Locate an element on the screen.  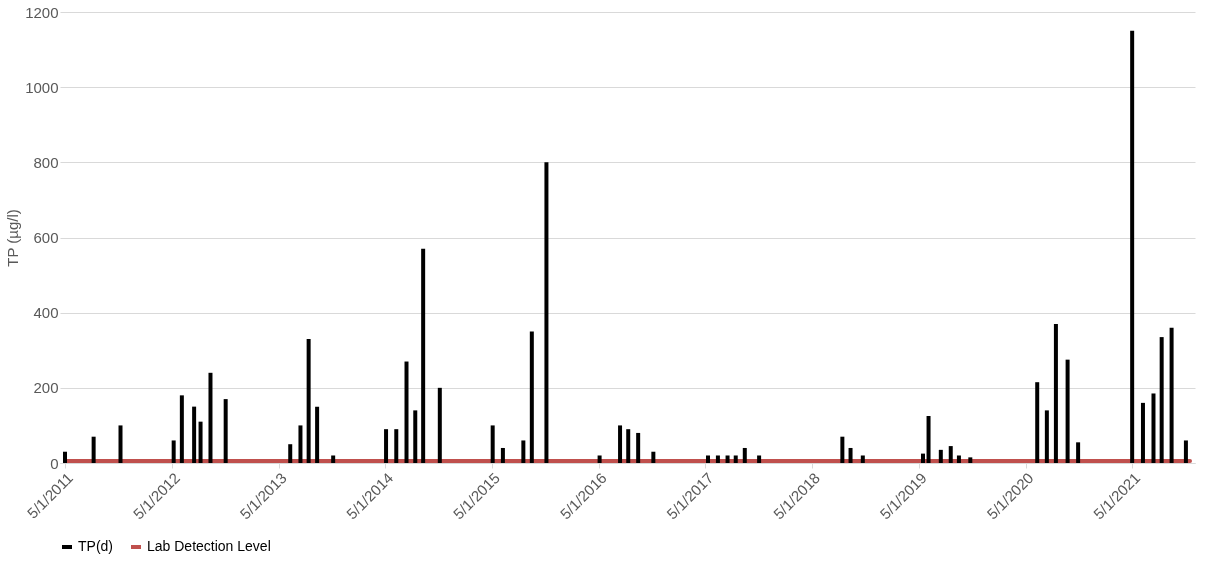
y-tick-label: 400 is located at coordinates (46, 313).